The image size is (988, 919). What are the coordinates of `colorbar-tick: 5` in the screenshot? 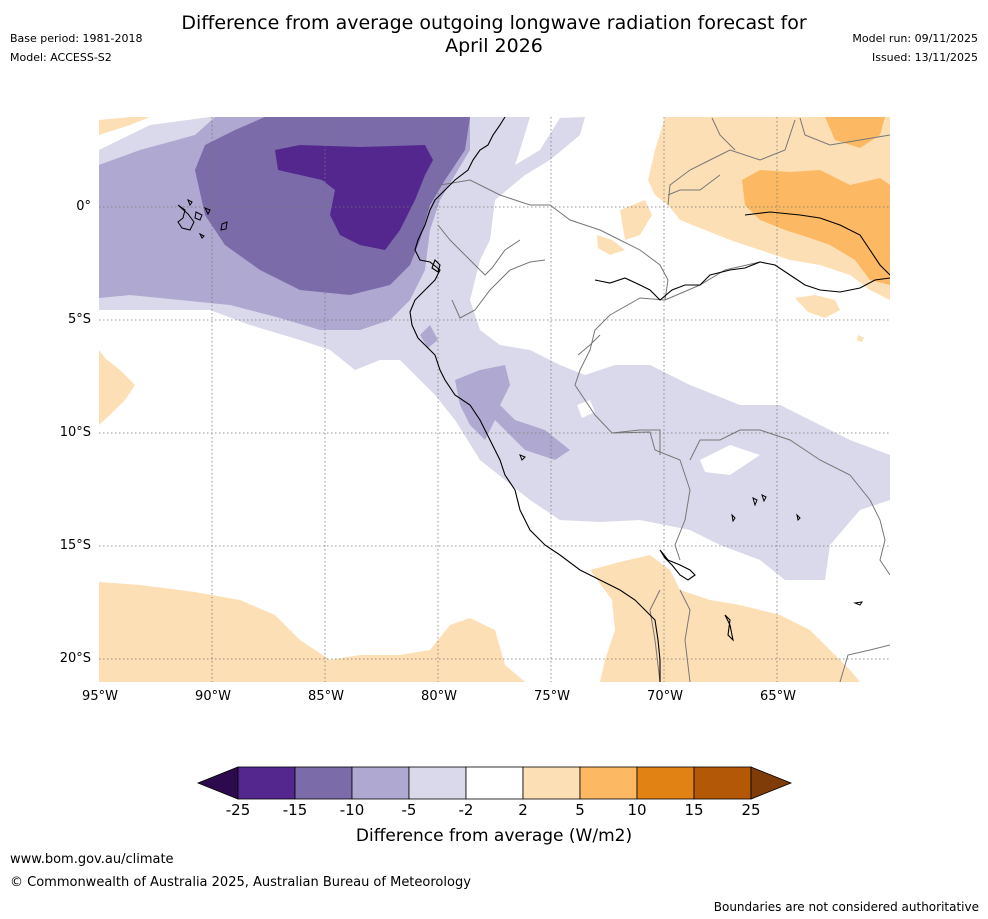 It's located at (580, 810).